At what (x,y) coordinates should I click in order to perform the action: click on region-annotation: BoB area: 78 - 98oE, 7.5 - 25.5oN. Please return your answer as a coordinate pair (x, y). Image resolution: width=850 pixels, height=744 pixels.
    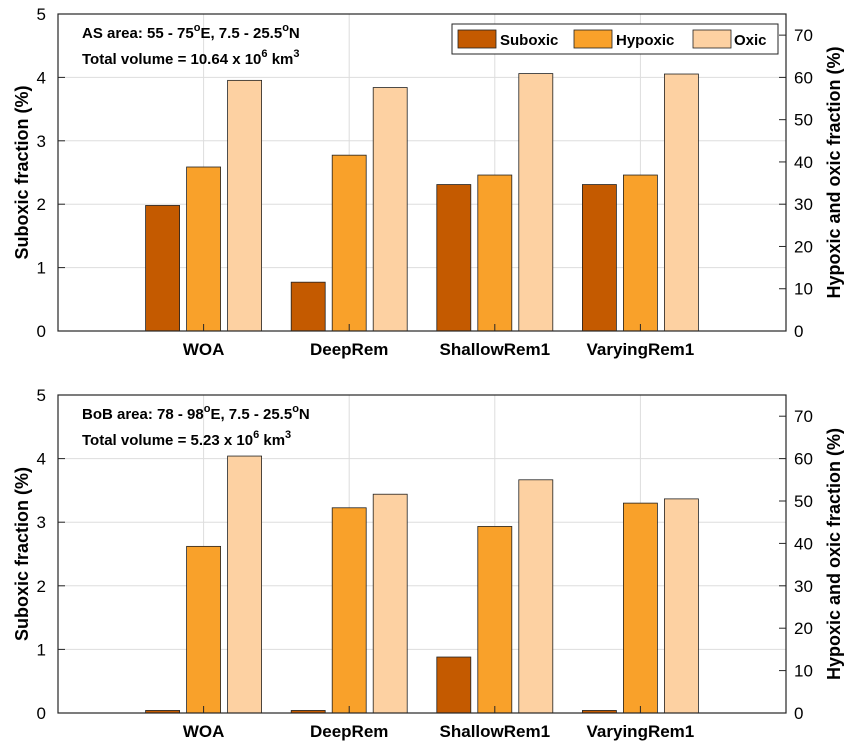
    Looking at the image, I should click on (196, 413).